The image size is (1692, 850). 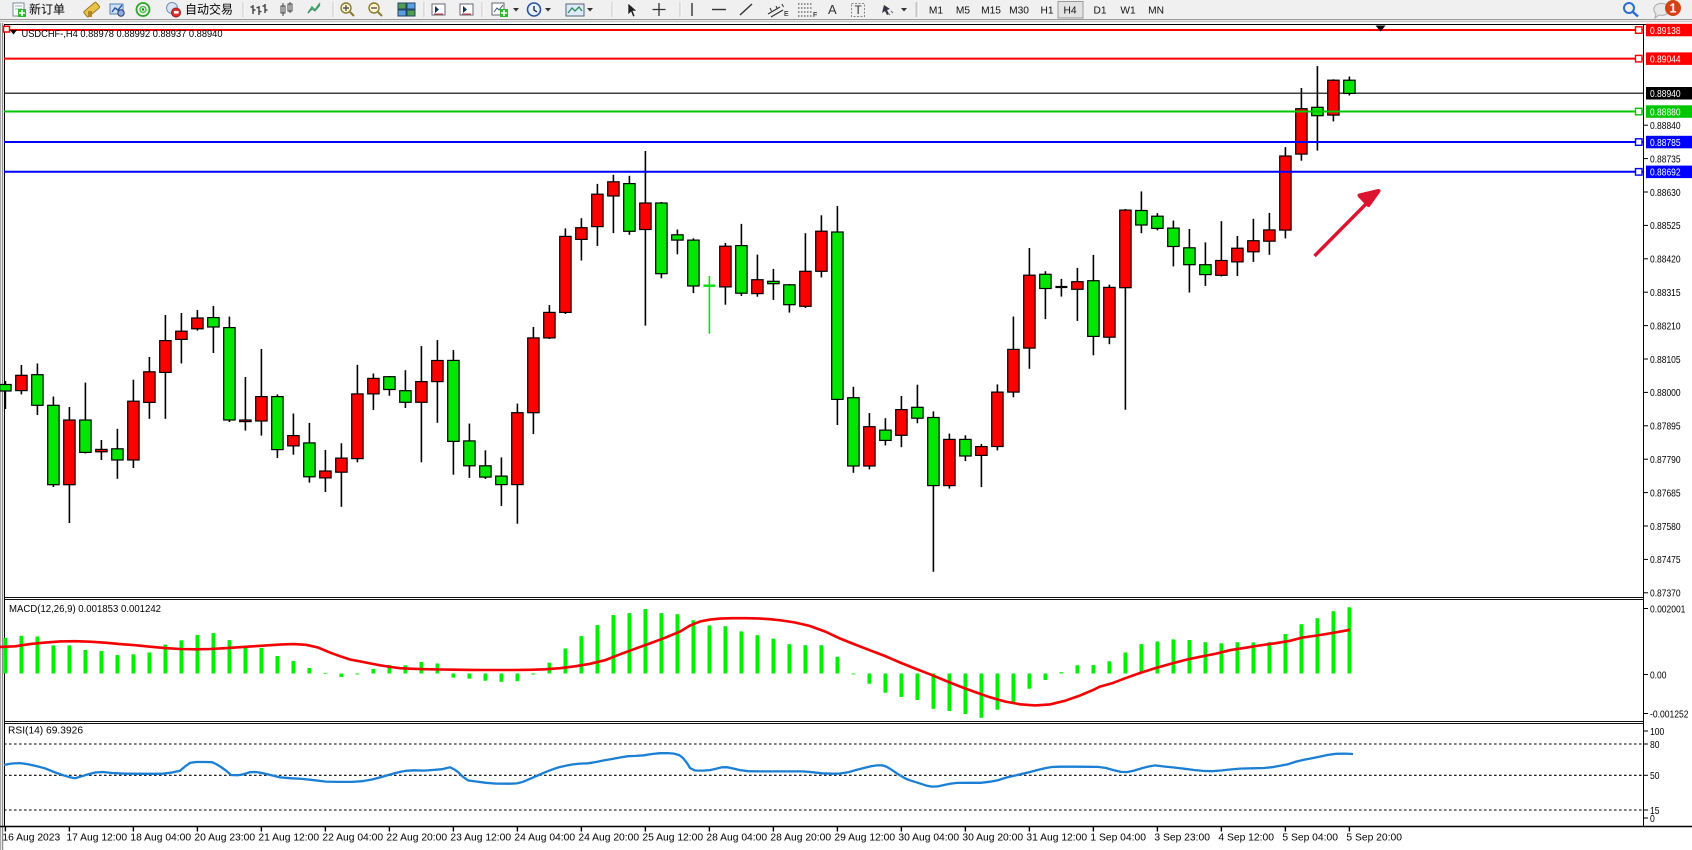 What do you see at coordinates (1669, 714) in the screenshot?
I see `svg-text: -0.001252` at bounding box center [1669, 714].